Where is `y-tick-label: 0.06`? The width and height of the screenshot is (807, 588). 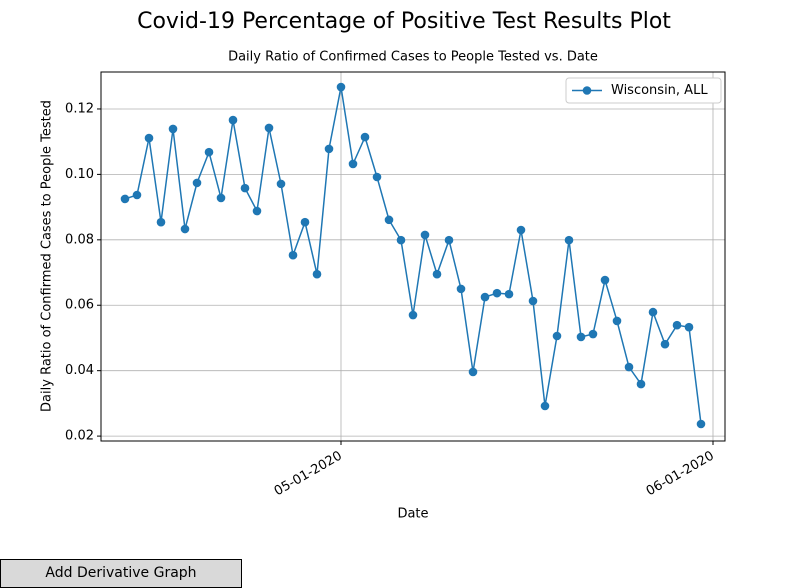
y-tick-label: 0.06 is located at coordinates (79, 305).